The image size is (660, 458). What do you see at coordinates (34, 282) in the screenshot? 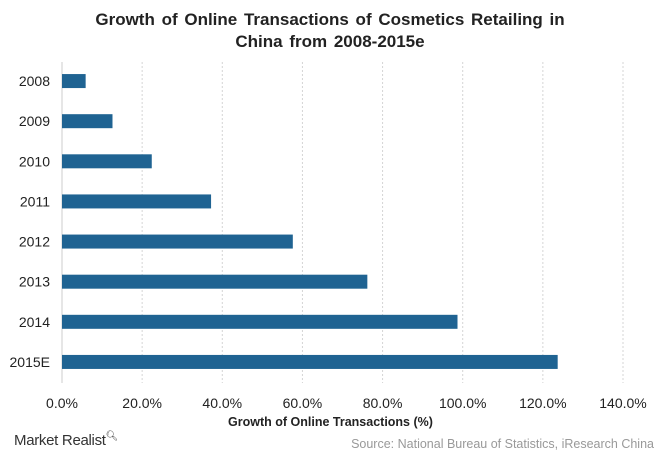
I see `y-tick-label: 2013` at bounding box center [34, 282].